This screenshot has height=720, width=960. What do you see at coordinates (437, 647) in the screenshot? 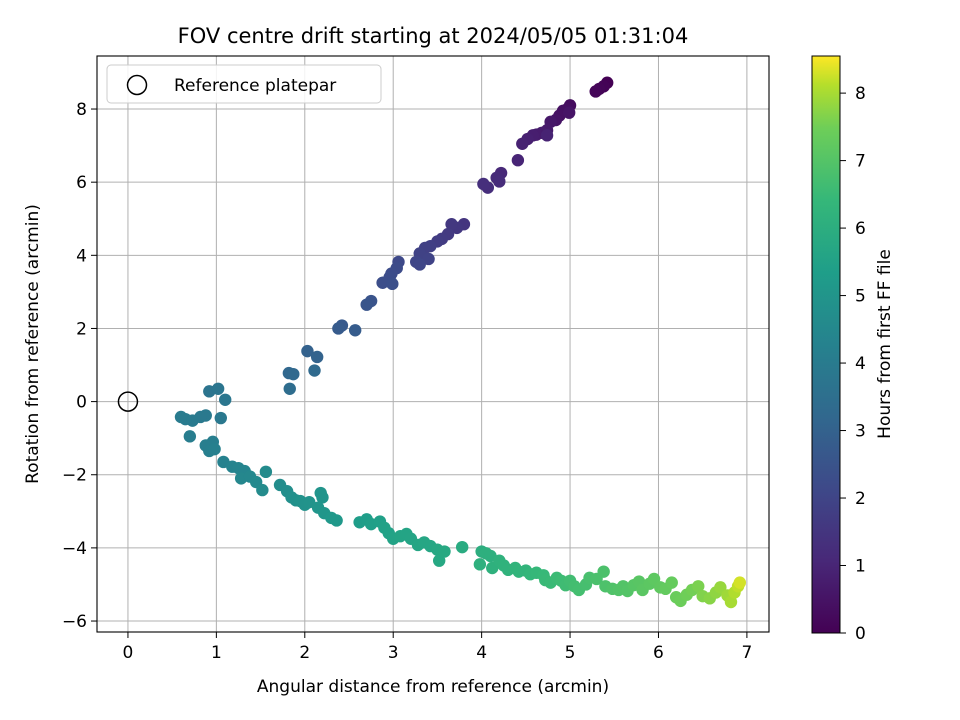
I see `x-axis-ticks: 0 1 2 3 4 5 6 7` at bounding box center [437, 647].